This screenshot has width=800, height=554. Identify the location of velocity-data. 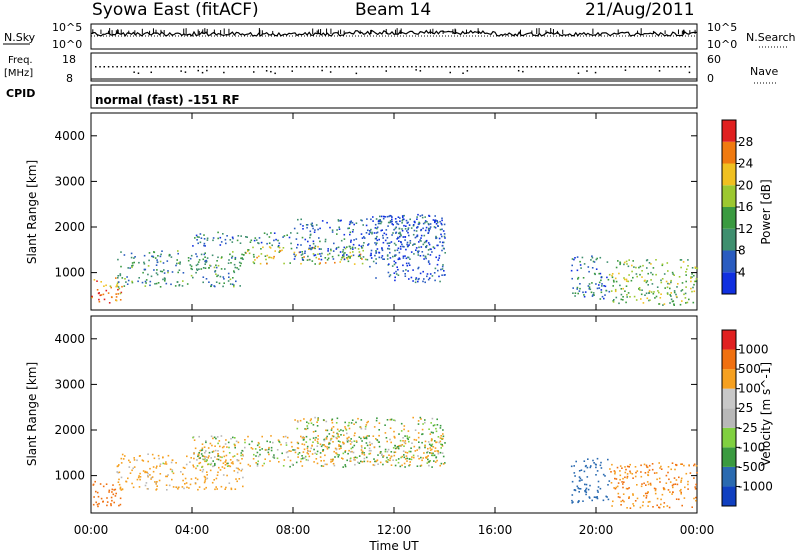
(395, 462).